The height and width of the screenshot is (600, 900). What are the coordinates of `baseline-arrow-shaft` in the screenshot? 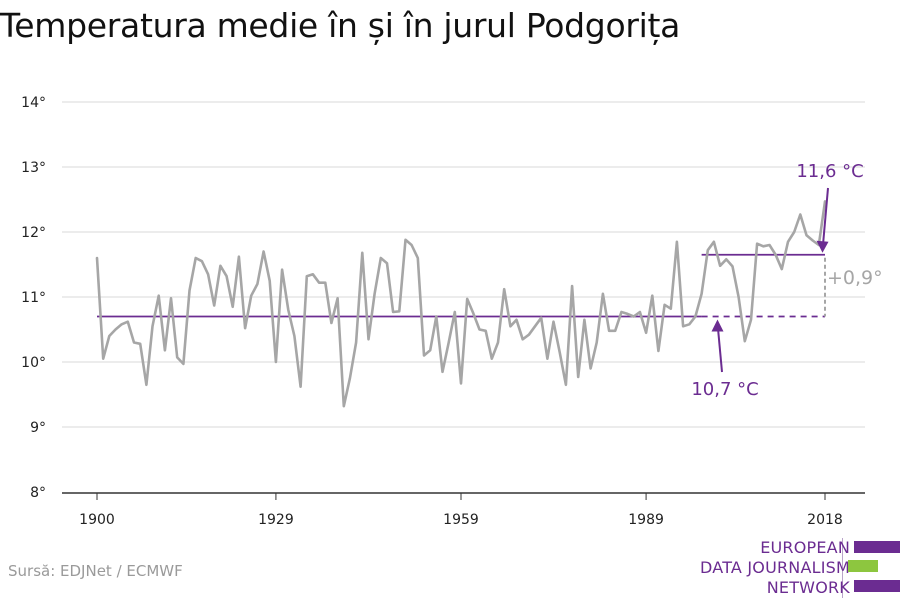 It's located at (720, 350).